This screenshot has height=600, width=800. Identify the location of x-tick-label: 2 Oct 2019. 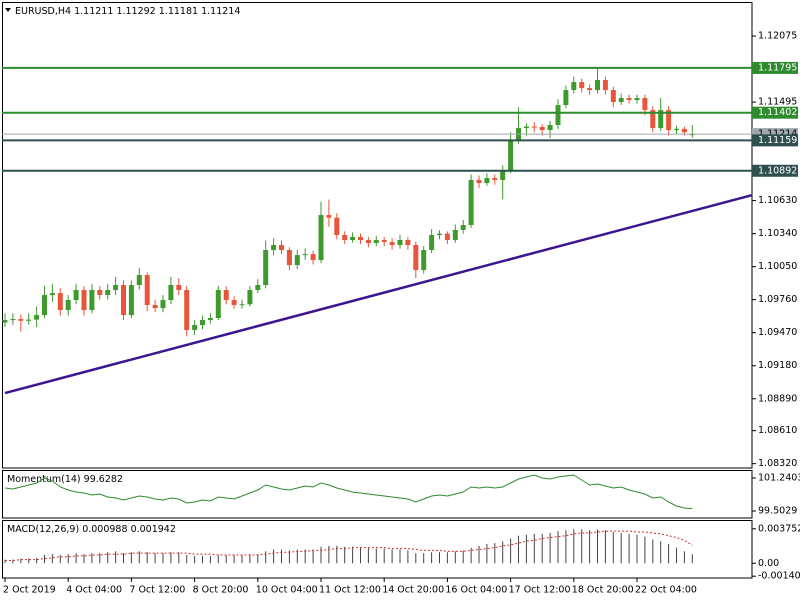
(29, 590).